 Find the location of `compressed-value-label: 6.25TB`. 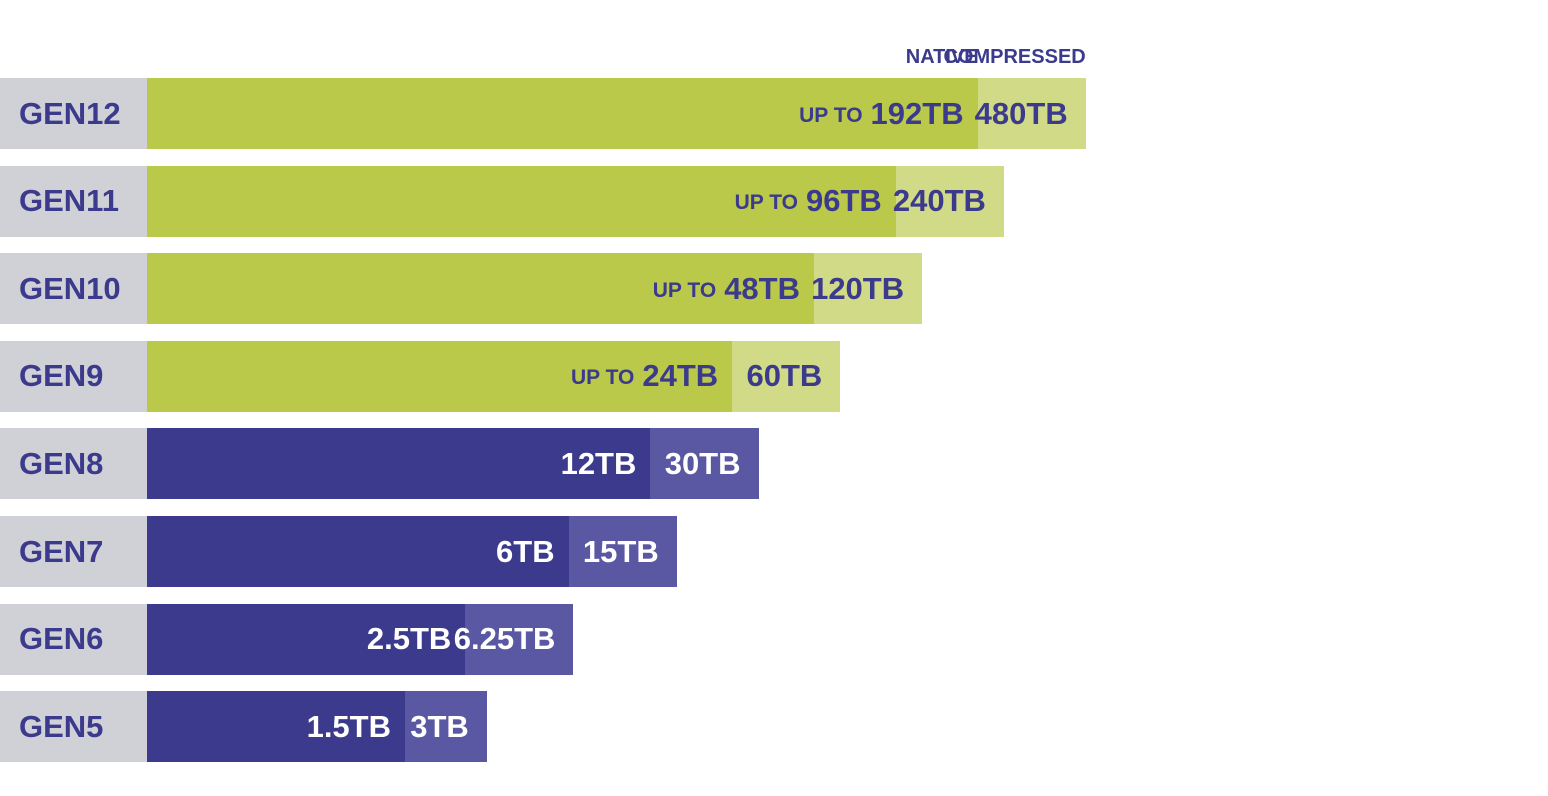

compressed-value-label: 6.25TB is located at coordinates (504, 639).